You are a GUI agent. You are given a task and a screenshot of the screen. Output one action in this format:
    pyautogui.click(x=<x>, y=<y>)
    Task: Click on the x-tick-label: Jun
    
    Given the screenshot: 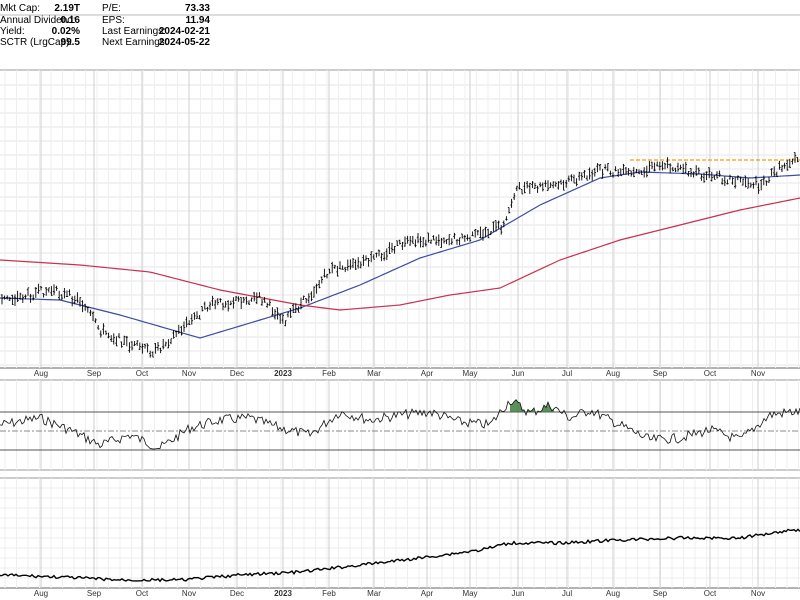 What is the action you would take?
    pyautogui.click(x=518, y=593)
    